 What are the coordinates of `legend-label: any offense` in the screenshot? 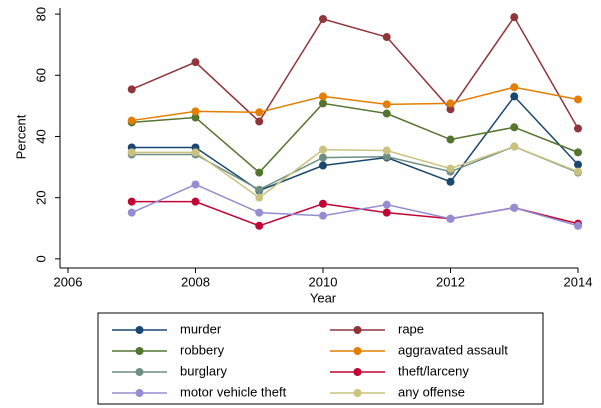 It's located at (431, 391).